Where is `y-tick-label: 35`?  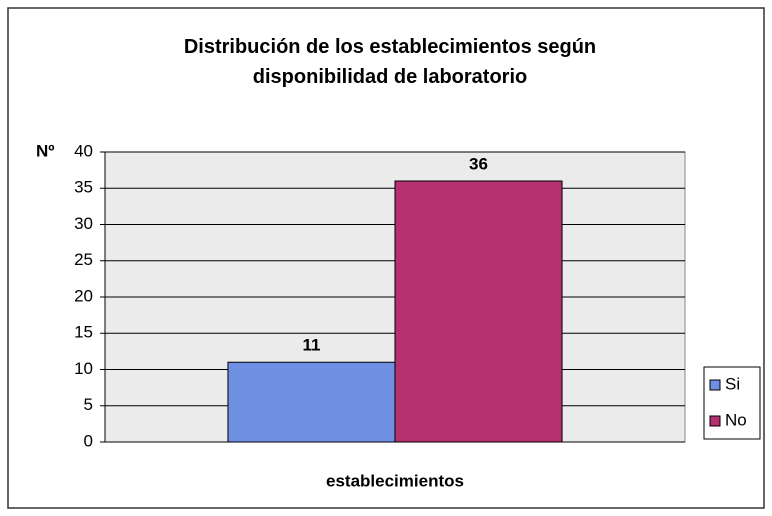
y-tick-label: 35 is located at coordinates (83, 187).